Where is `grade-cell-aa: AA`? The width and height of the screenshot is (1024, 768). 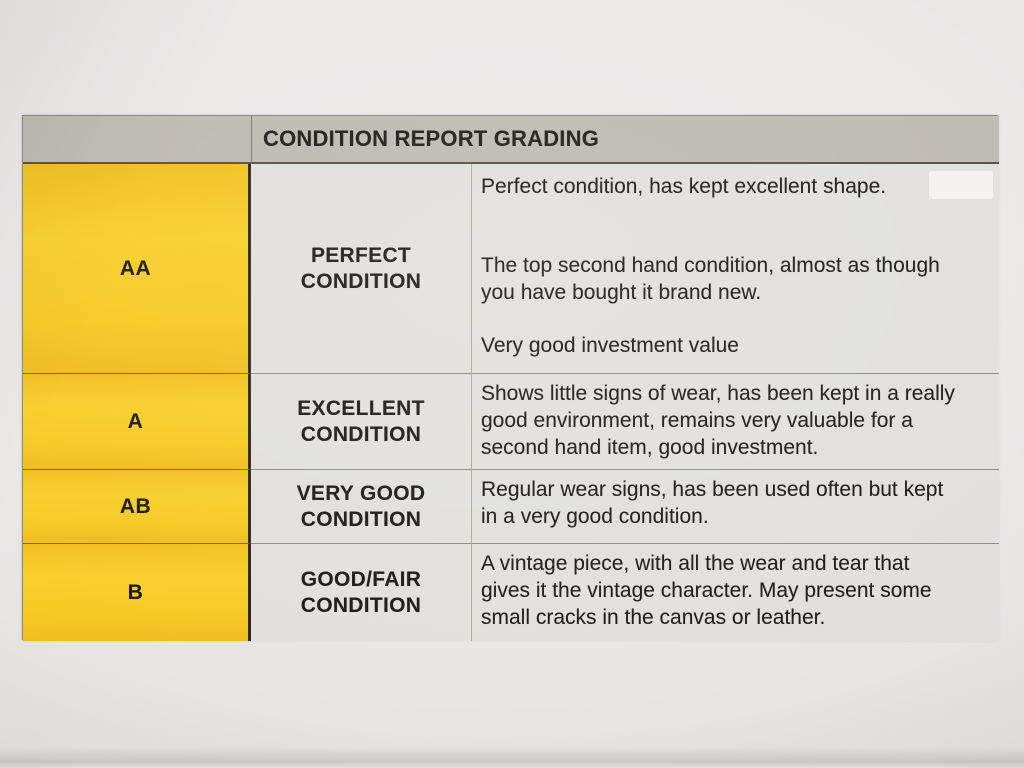
grade-cell-aa: AA is located at coordinates (137, 268).